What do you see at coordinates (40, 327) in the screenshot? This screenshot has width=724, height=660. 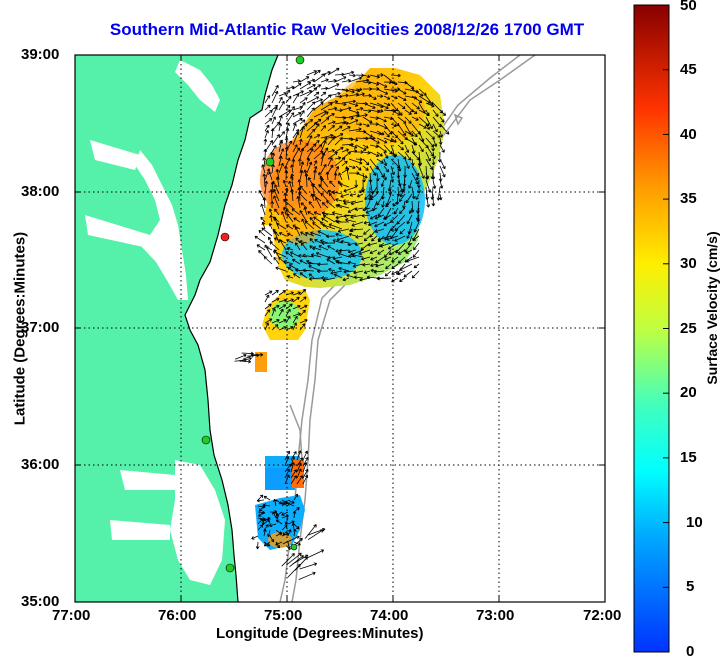 I see `y-tick-label: 37:00` at bounding box center [40, 327].